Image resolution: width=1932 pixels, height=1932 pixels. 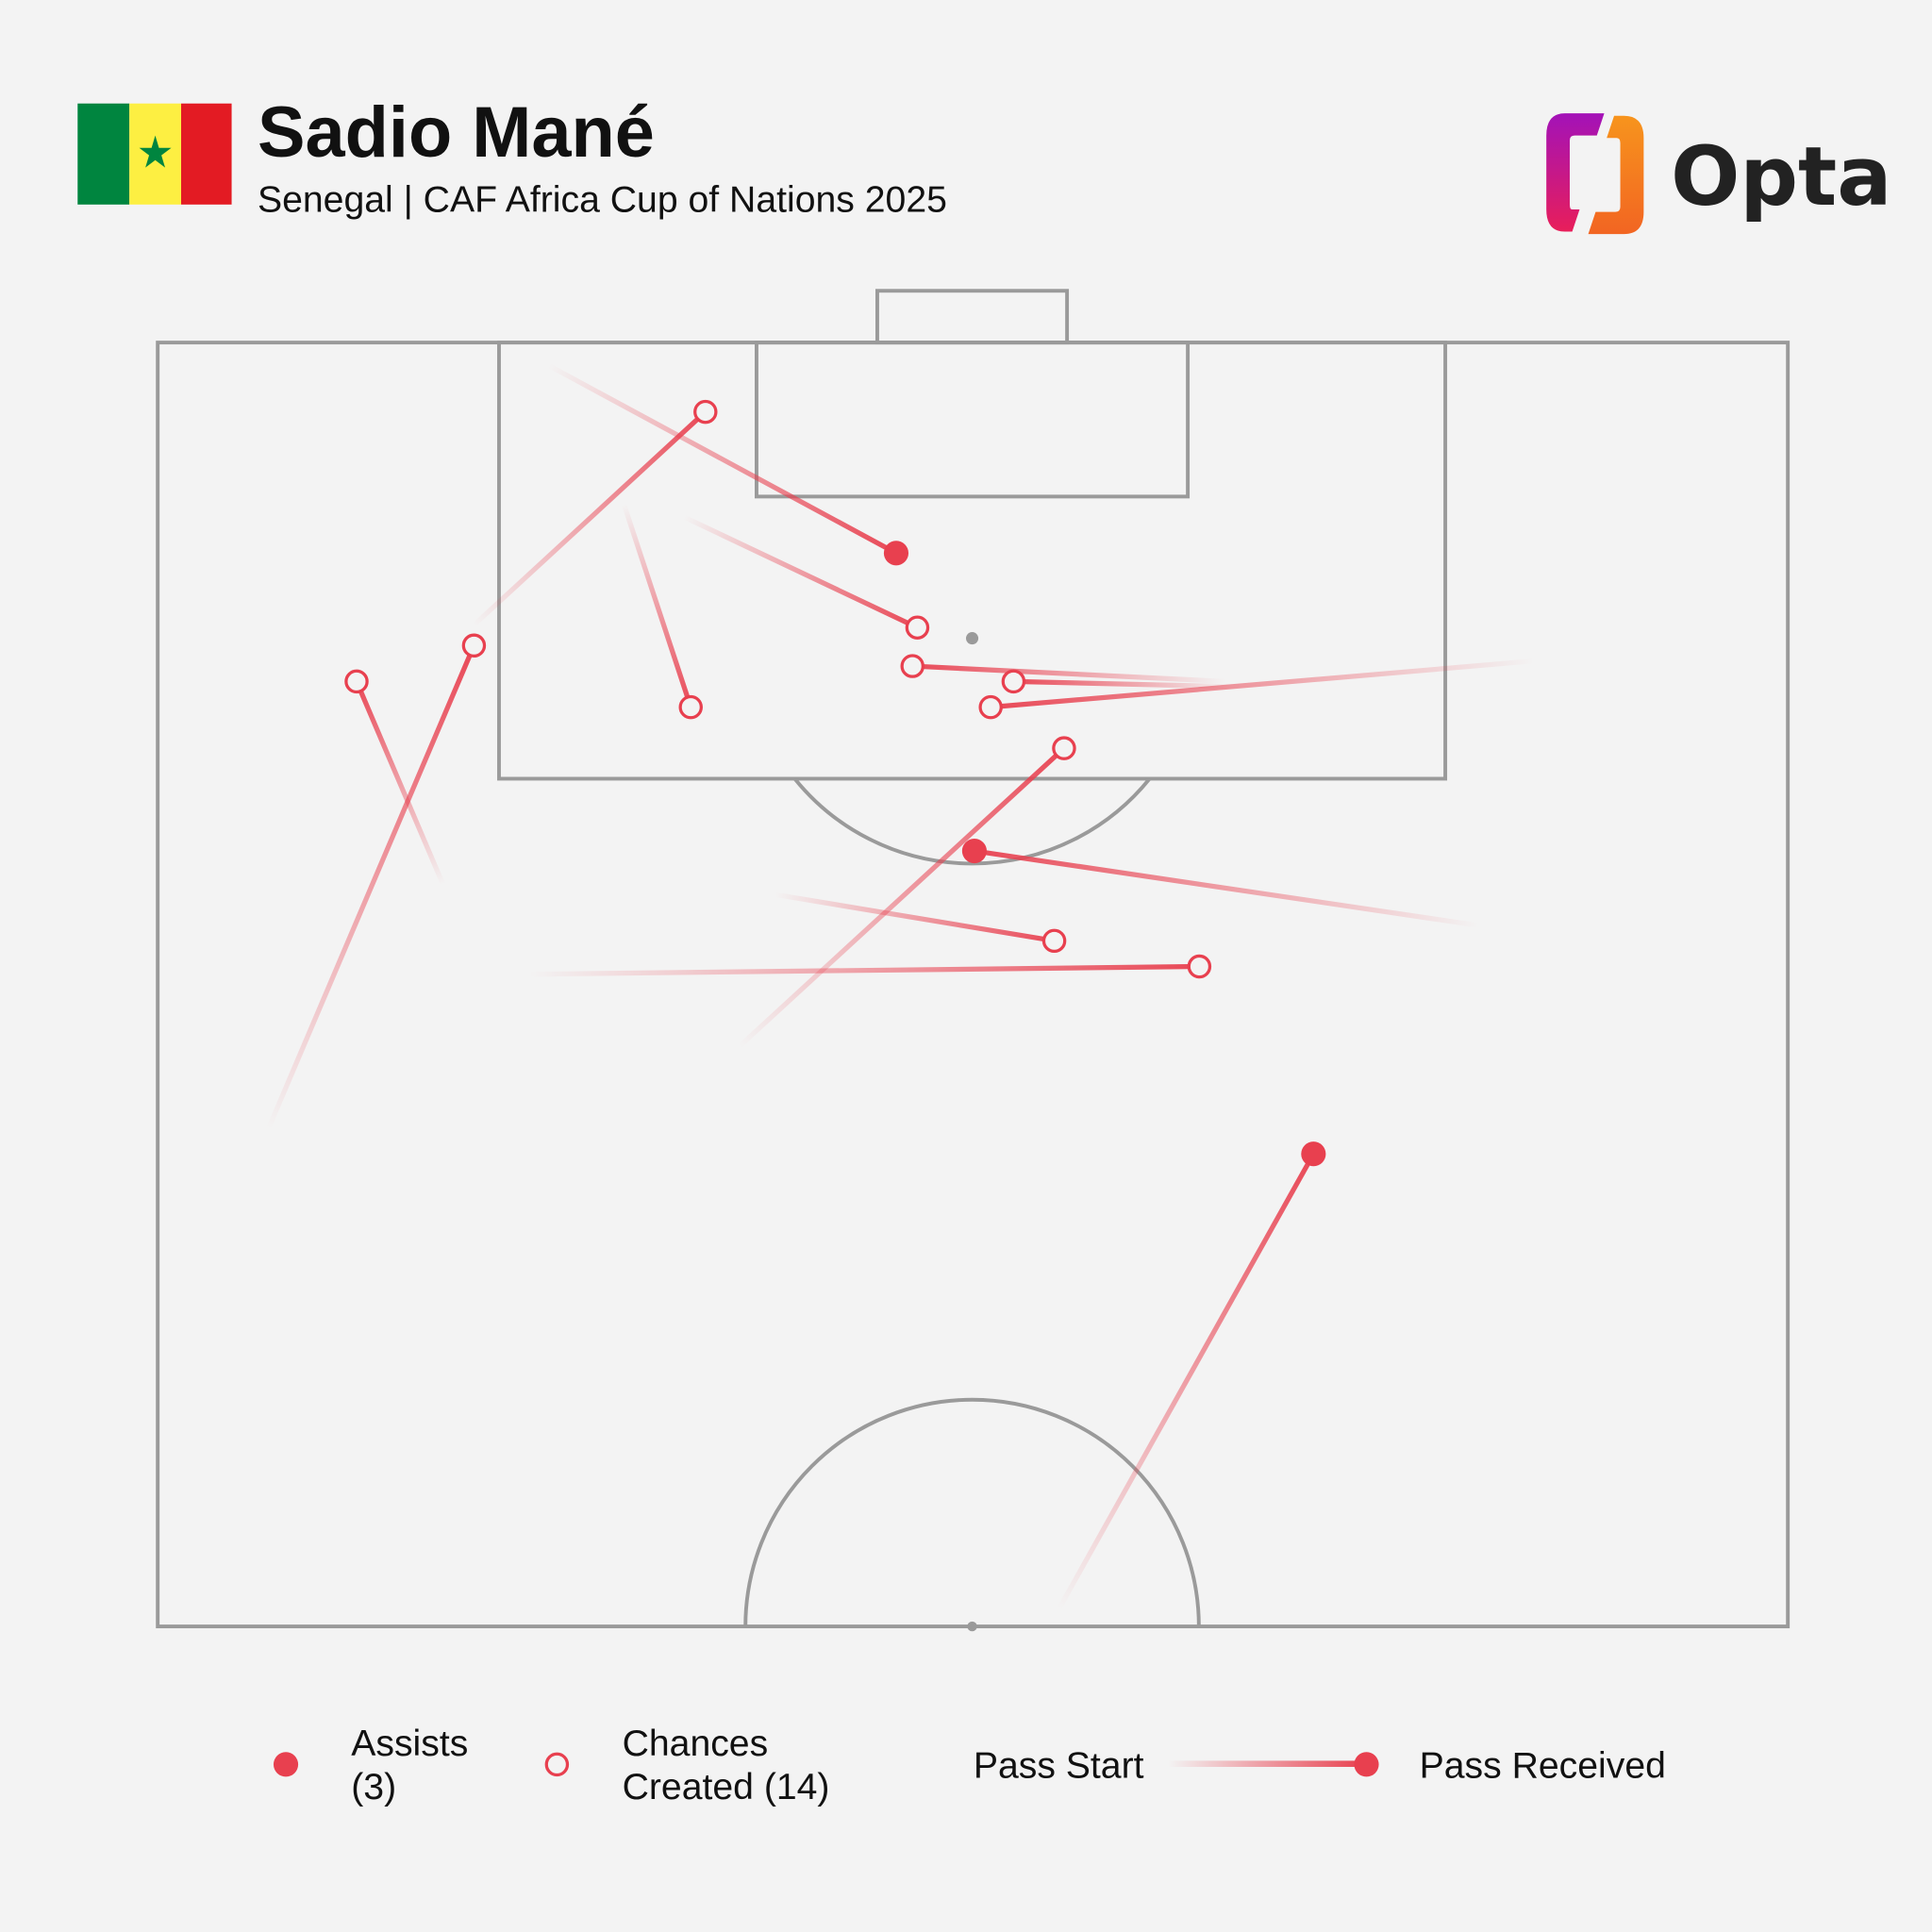 What do you see at coordinates (726, 1787) in the screenshot?
I see `legend-chances-count: Created (14)` at bounding box center [726, 1787].